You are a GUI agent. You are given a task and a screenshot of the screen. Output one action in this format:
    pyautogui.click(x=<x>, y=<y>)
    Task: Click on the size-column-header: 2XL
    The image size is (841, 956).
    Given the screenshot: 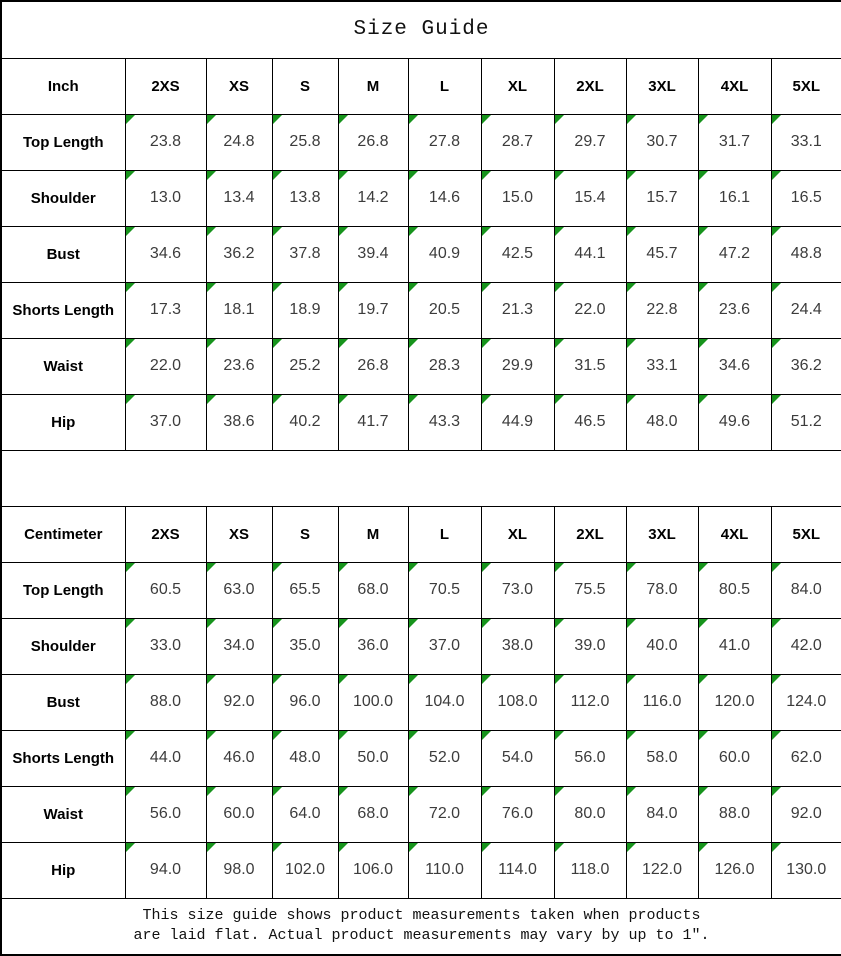 What is the action you would take?
    pyautogui.click(x=590, y=86)
    